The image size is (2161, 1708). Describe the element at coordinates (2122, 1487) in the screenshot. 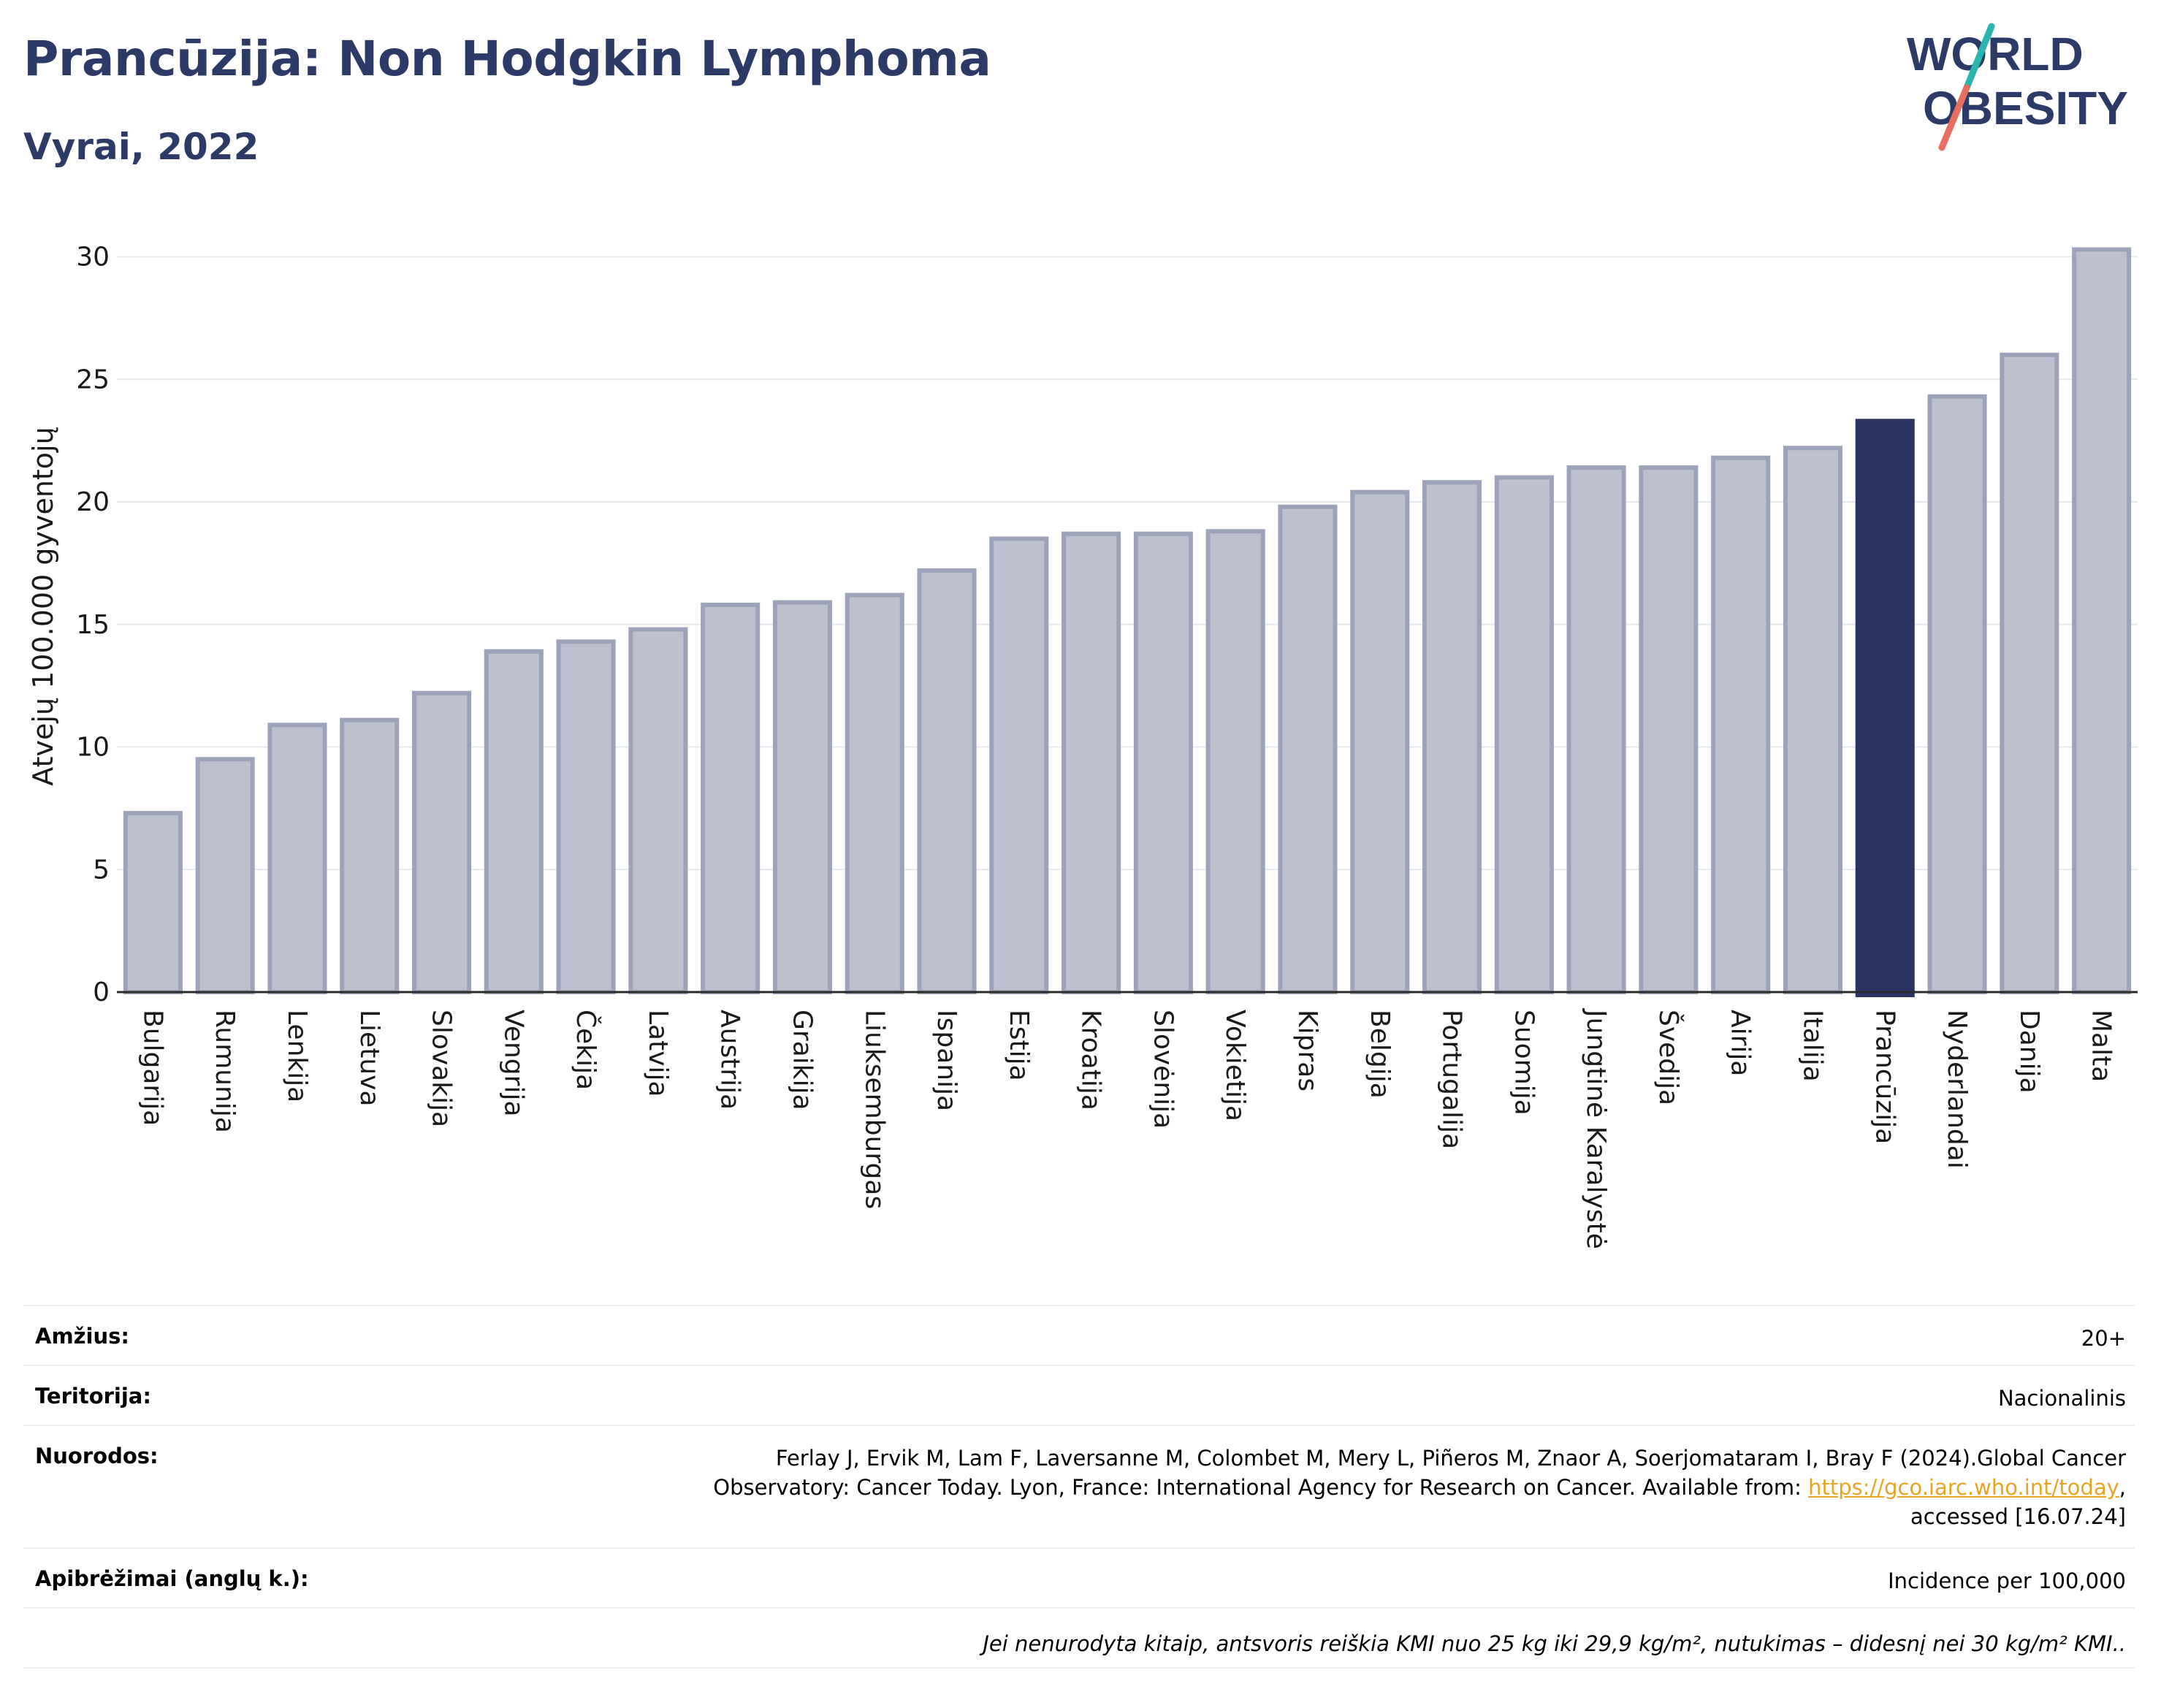

I see `references-line2-comma: ,` at that location.